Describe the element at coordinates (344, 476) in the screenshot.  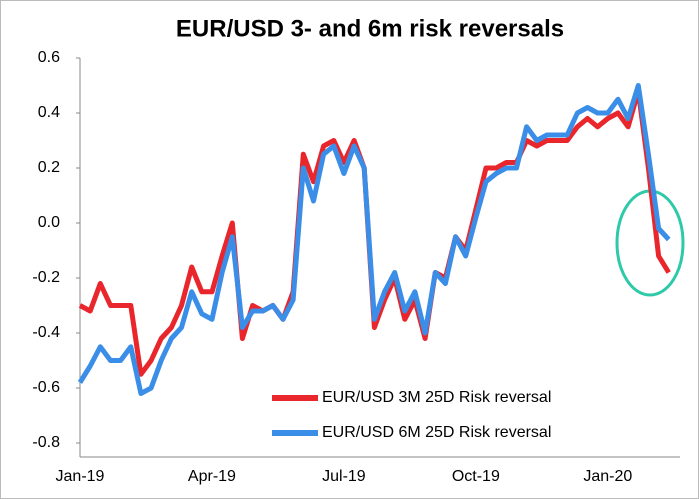
I see `x-tick-label: Jul-19` at that location.